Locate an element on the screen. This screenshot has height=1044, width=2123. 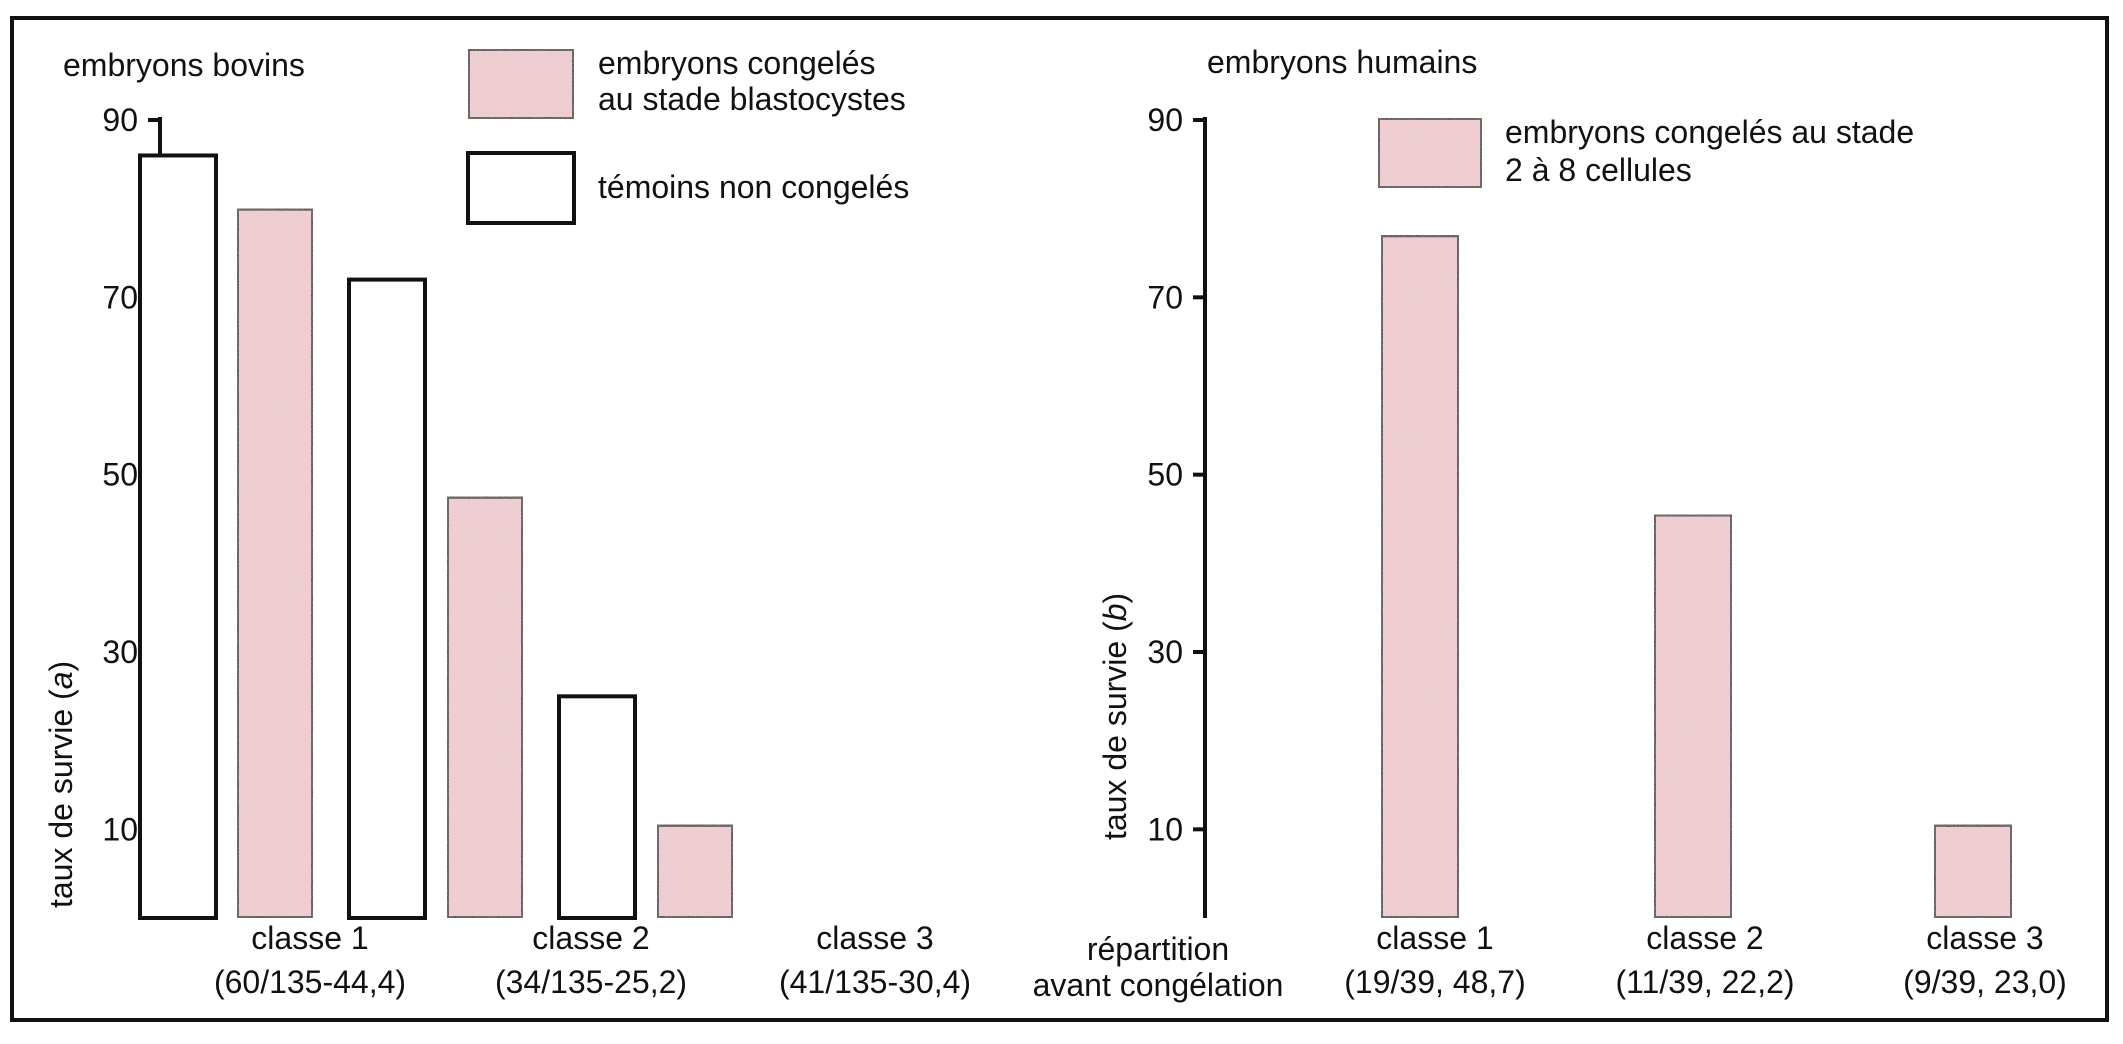
x-axis-title: répartition avant congélation is located at coordinates (1158, 967).